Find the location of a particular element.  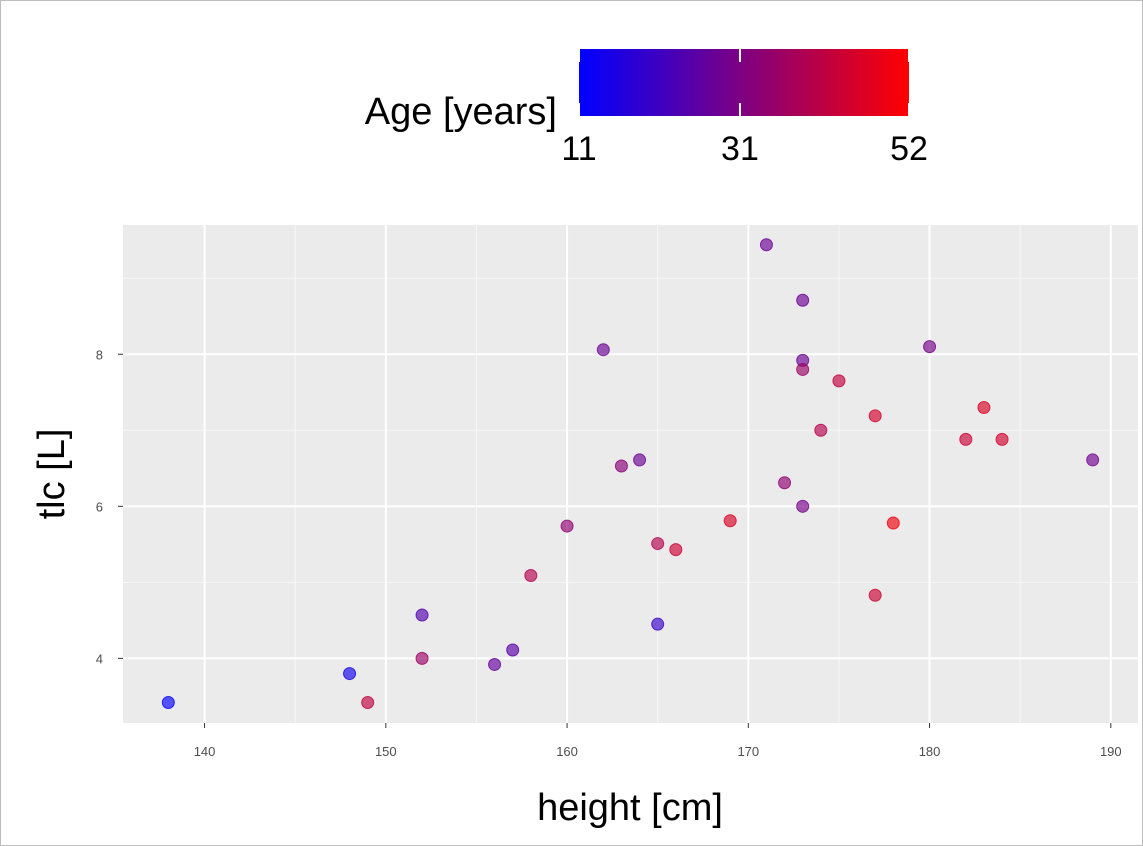

x-axis-title: height [cm] is located at coordinates (630, 808).